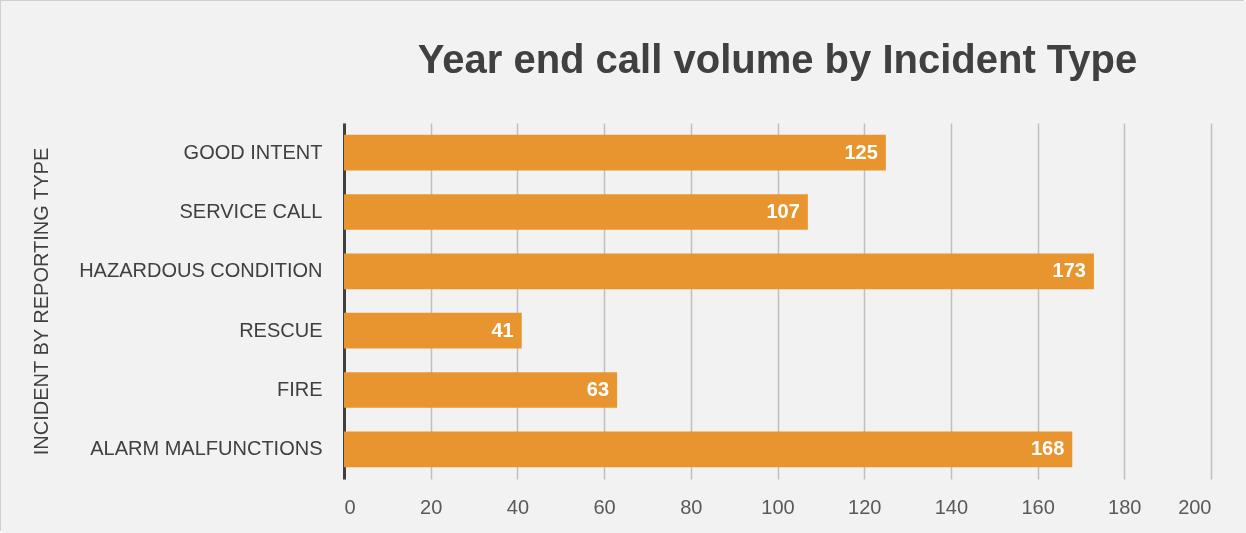 The width and height of the screenshot is (1246, 533). Describe the element at coordinates (40, 301) in the screenshot. I see `y-axis-title: INCIDENT BY REPORTING TYPE` at that location.